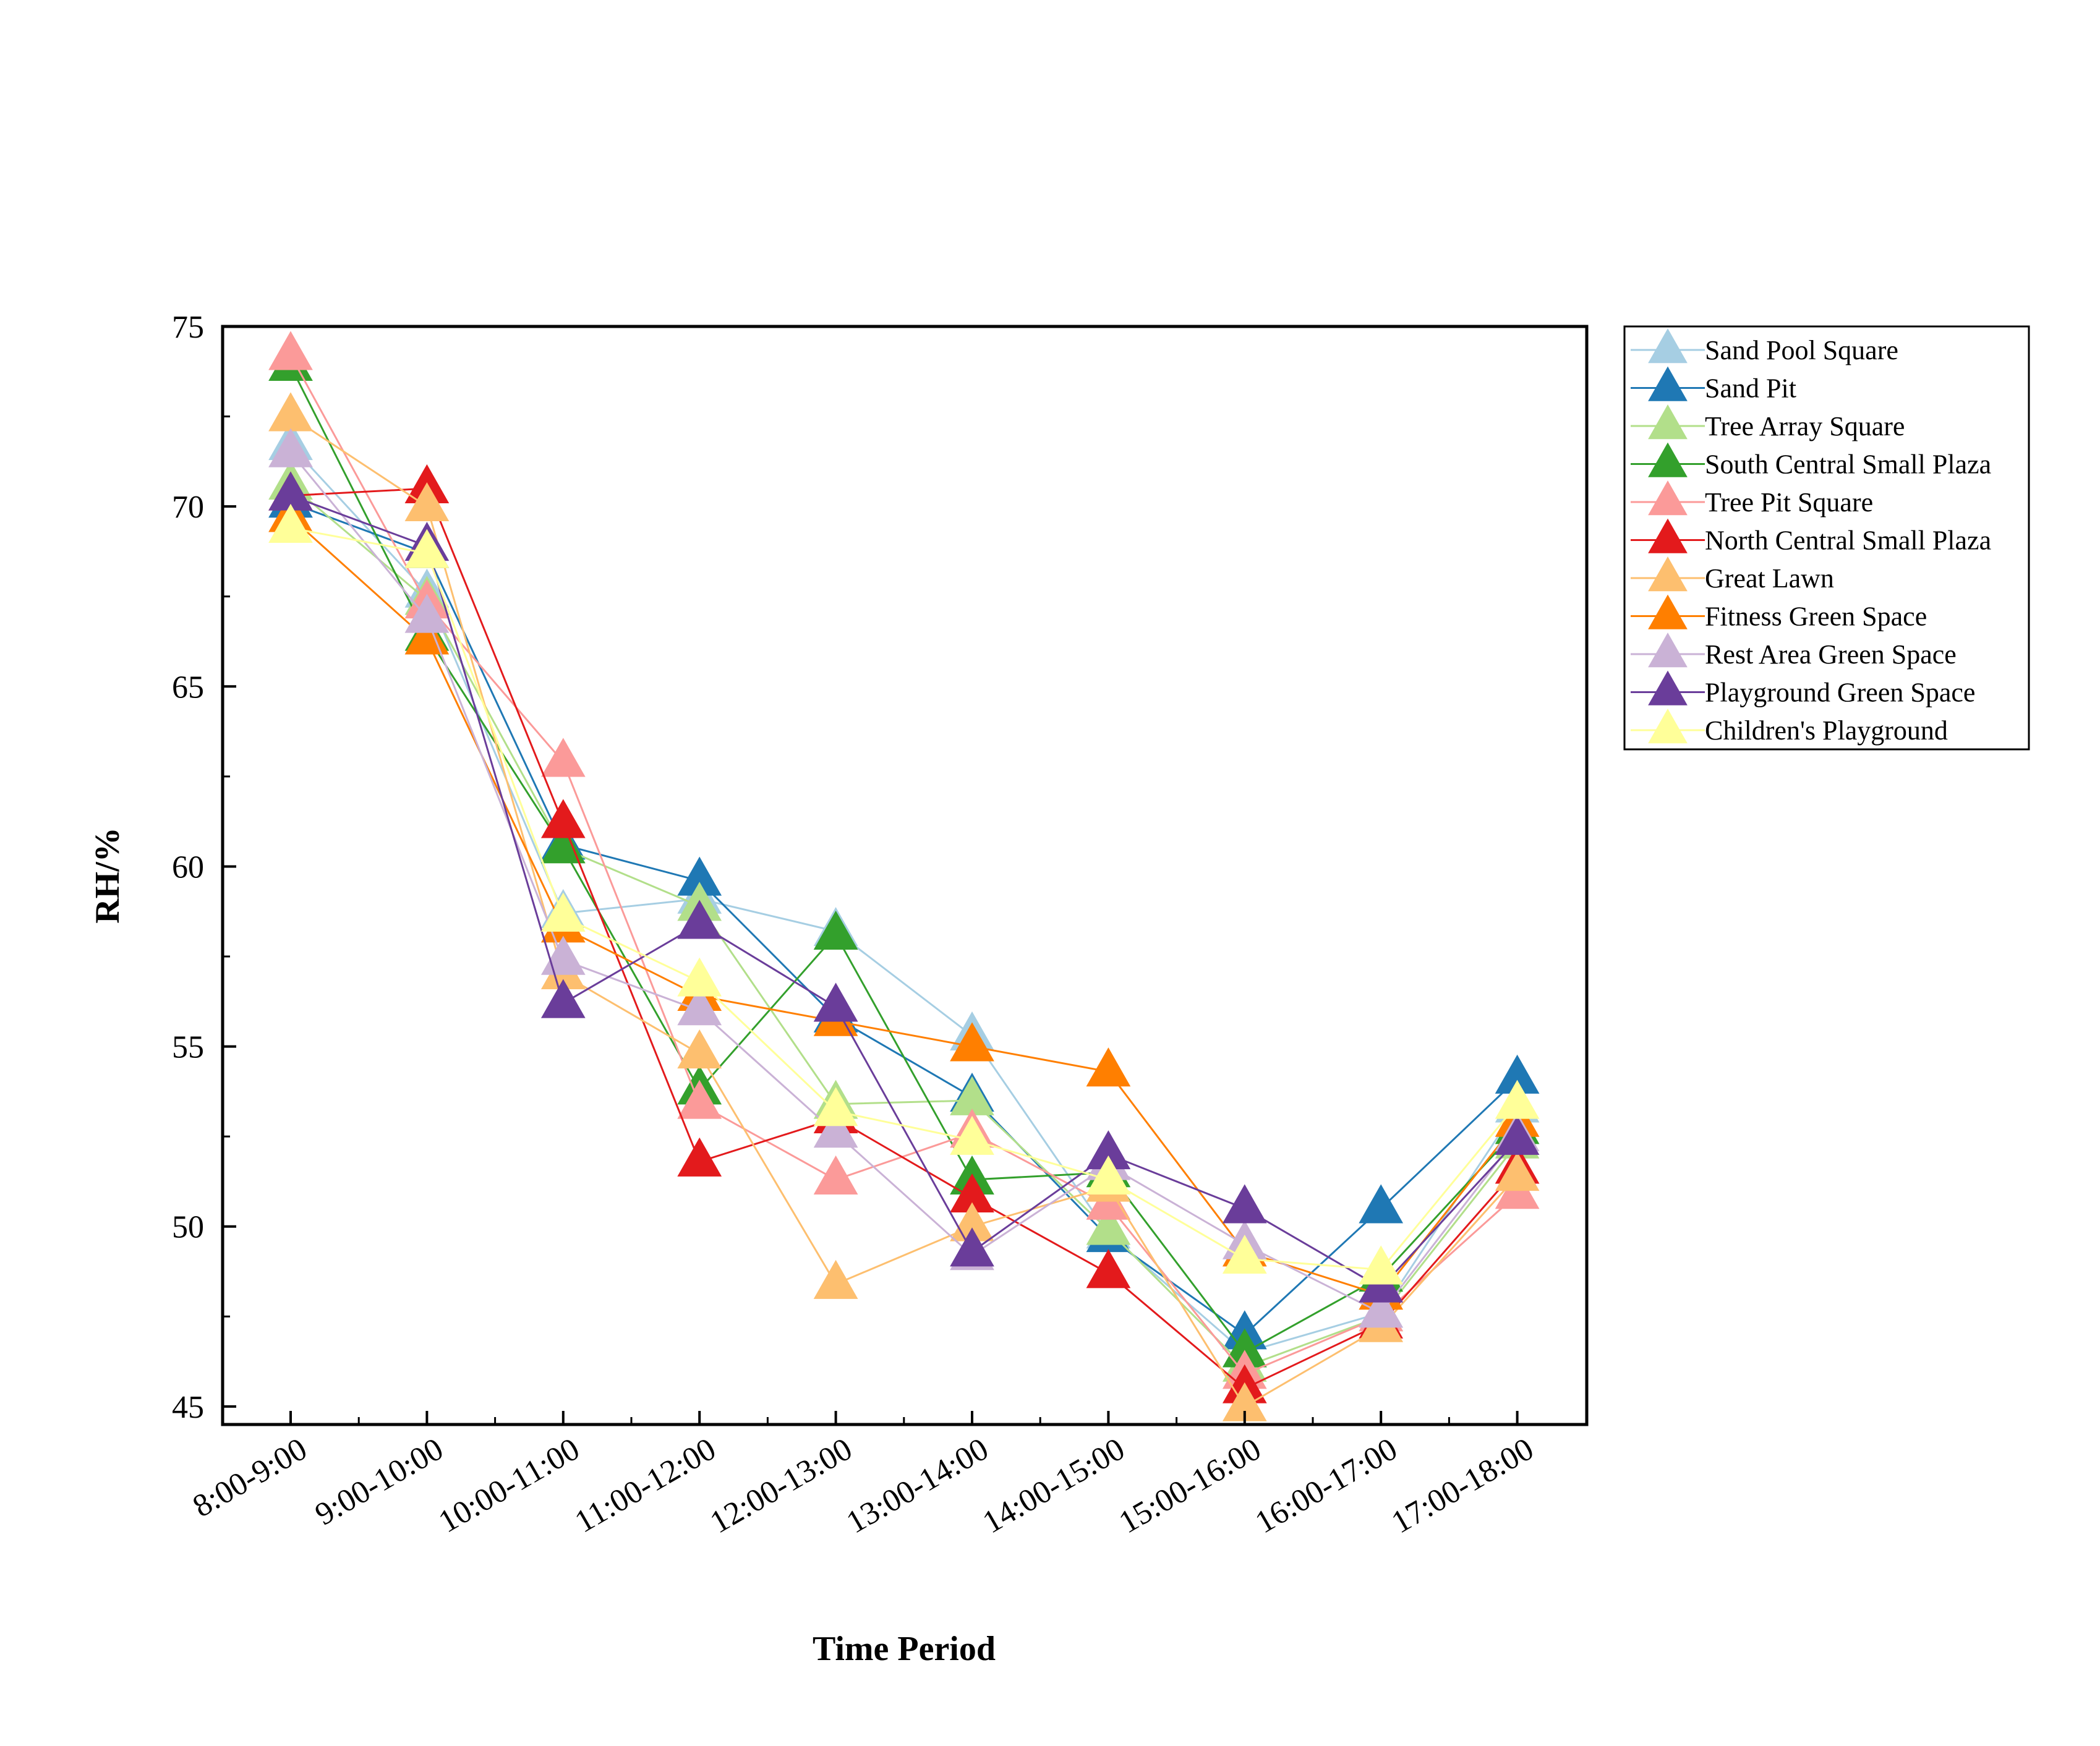 This screenshot has height=1746, width=2100. Describe the element at coordinates (188, 507) in the screenshot. I see `y-tick-label: 70` at that location.